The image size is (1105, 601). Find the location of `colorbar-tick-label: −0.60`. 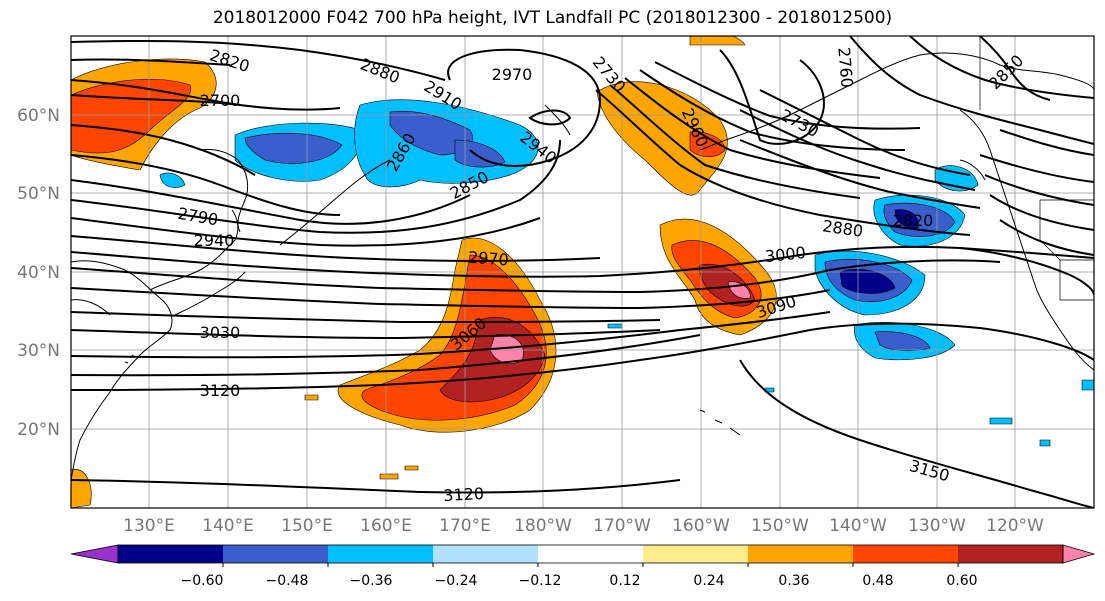

colorbar-tick-label: −0.60 is located at coordinates (202, 581).